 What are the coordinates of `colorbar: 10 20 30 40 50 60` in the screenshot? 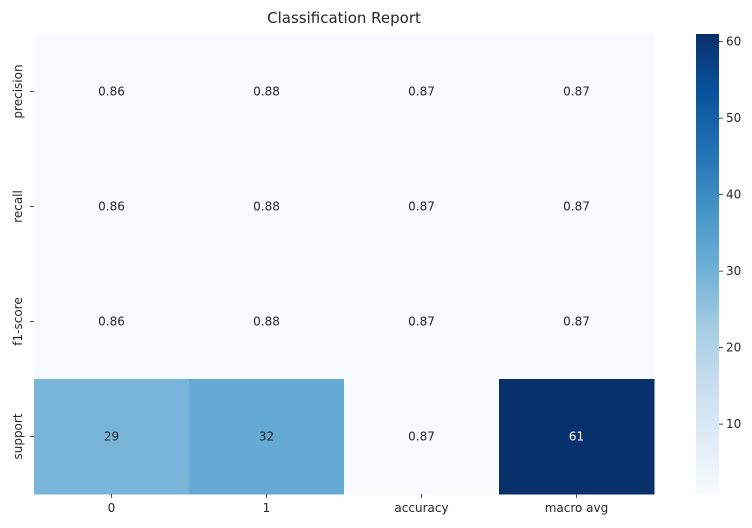 It's located at (718, 264).